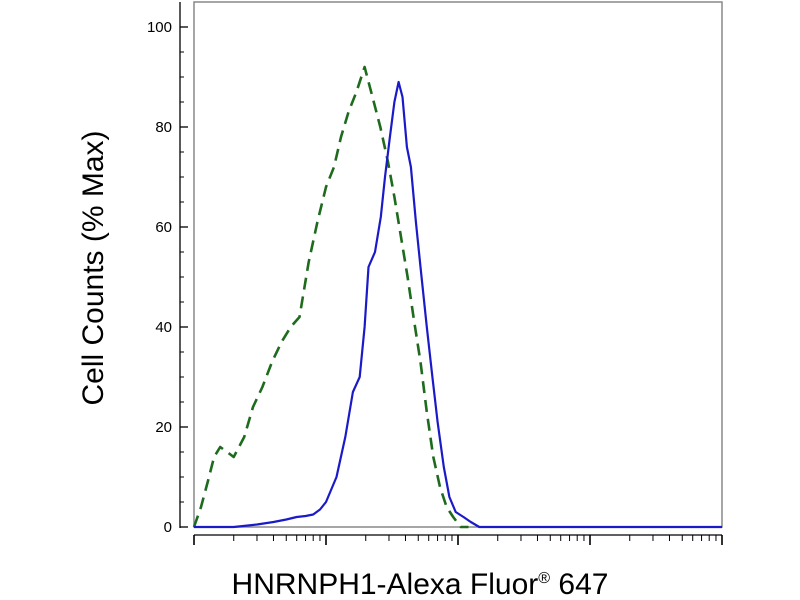  What do you see at coordinates (385, 584) in the screenshot?
I see `x-axis-title-main: HNRNPH1-Alexa Fluor` at bounding box center [385, 584].